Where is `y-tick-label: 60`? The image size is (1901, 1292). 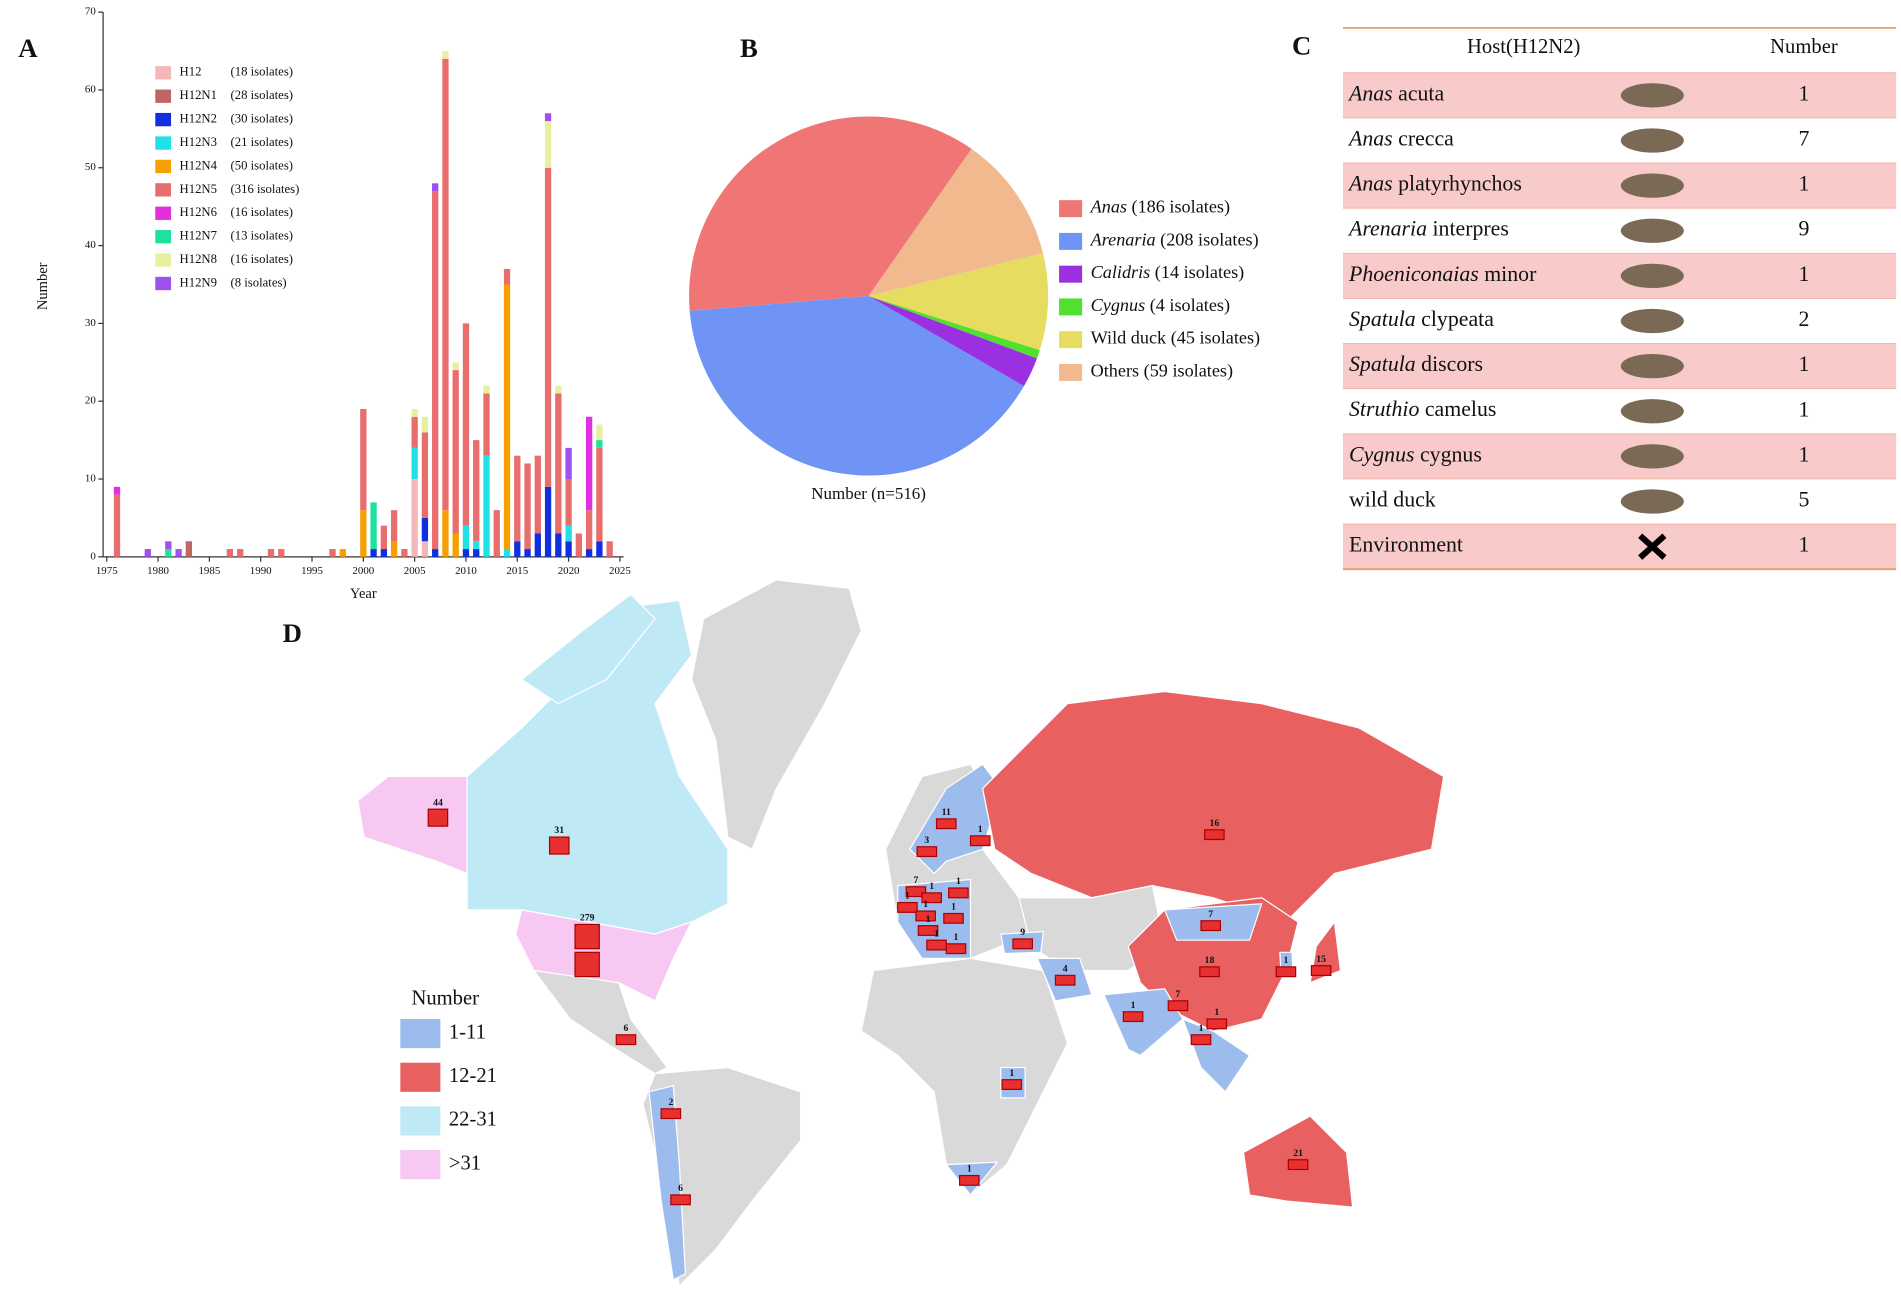
y-tick-label: 60 is located at coordinates (90, 89).